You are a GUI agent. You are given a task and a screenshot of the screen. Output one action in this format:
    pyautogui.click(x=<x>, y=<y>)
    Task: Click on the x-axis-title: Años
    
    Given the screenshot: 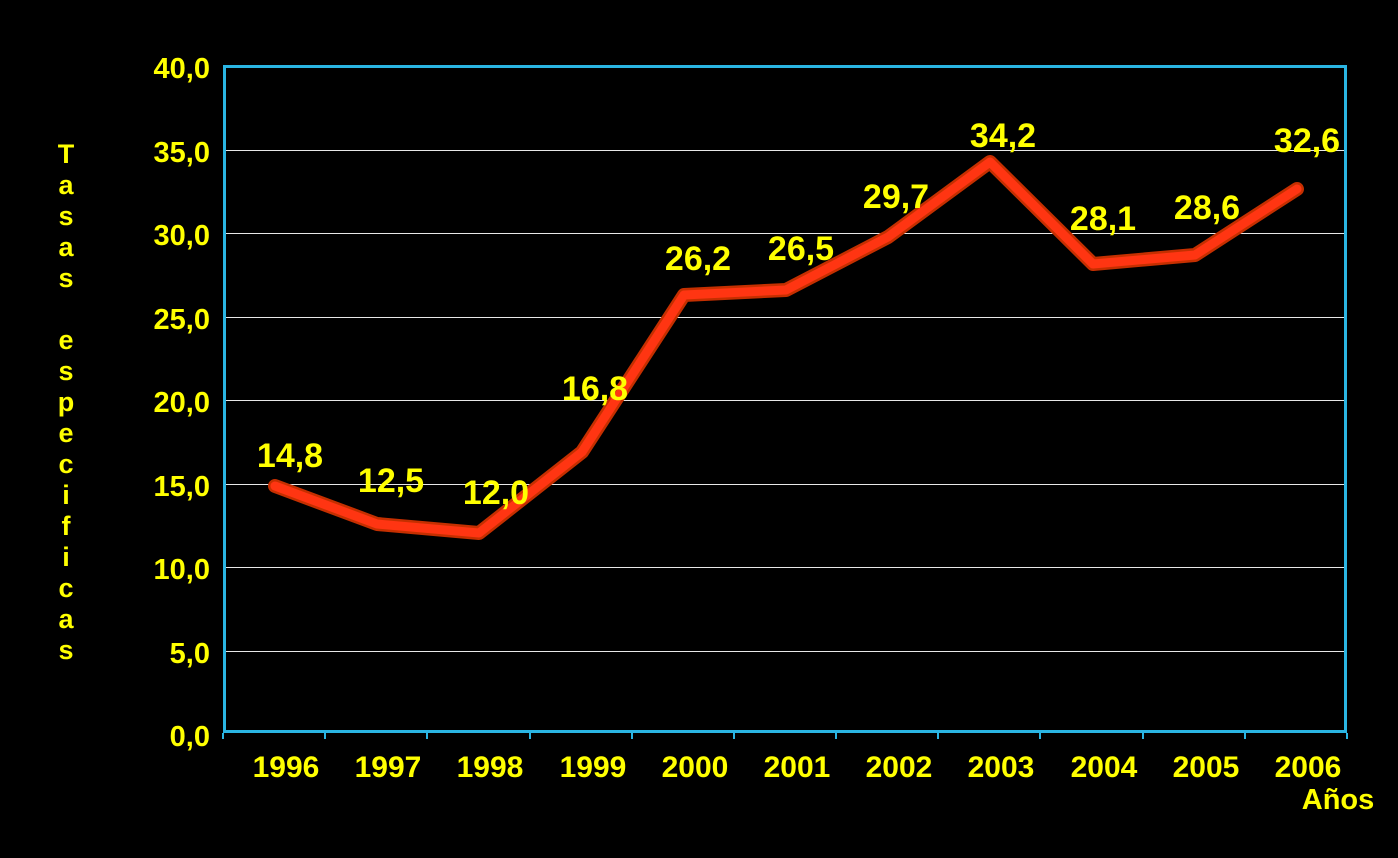 What is the action you would take?
    pyautogui.click(x=1338, y=800)
    